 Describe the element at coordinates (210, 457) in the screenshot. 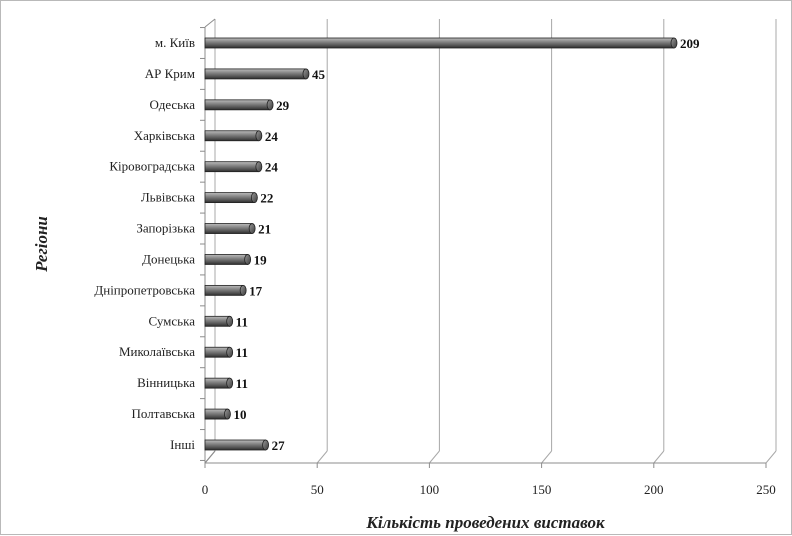

I see `floor-edge` at that location.